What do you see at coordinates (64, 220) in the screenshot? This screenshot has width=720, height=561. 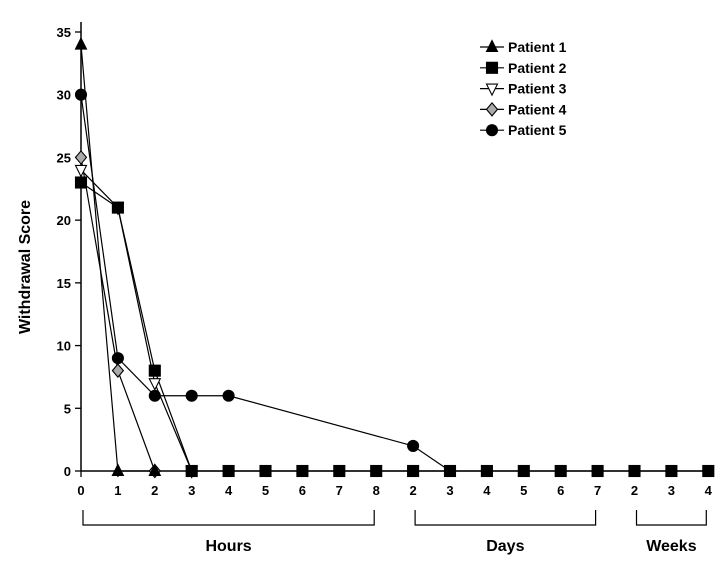 I see `y-tick-label-20: 20` at bounding box center [64, 220].